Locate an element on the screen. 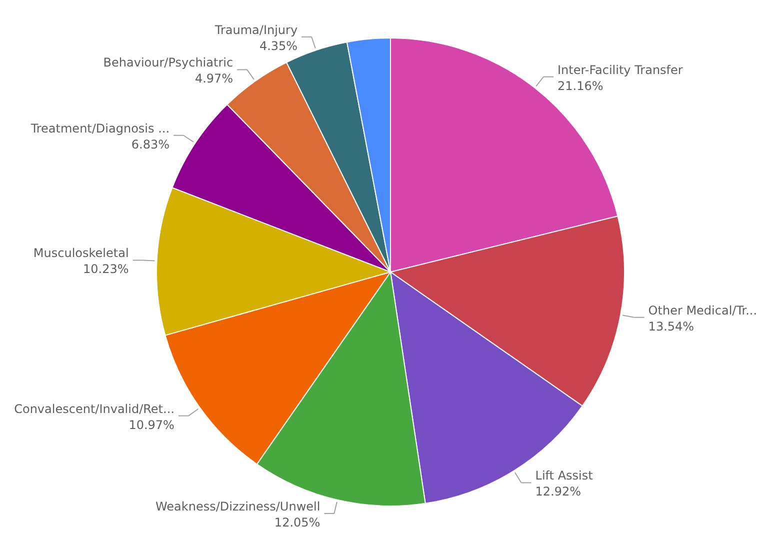  data-label: 21.16% is located at coordinates (580, 85).